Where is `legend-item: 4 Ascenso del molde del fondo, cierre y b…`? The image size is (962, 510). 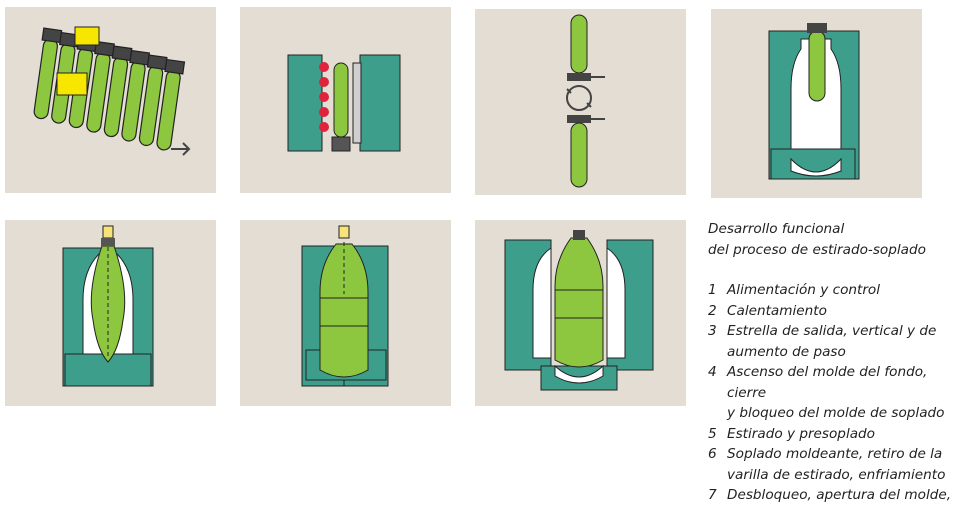 legend-item: 4 Ascenso del molde del fondo, cierre y b… is located at coordinates (834, 393).